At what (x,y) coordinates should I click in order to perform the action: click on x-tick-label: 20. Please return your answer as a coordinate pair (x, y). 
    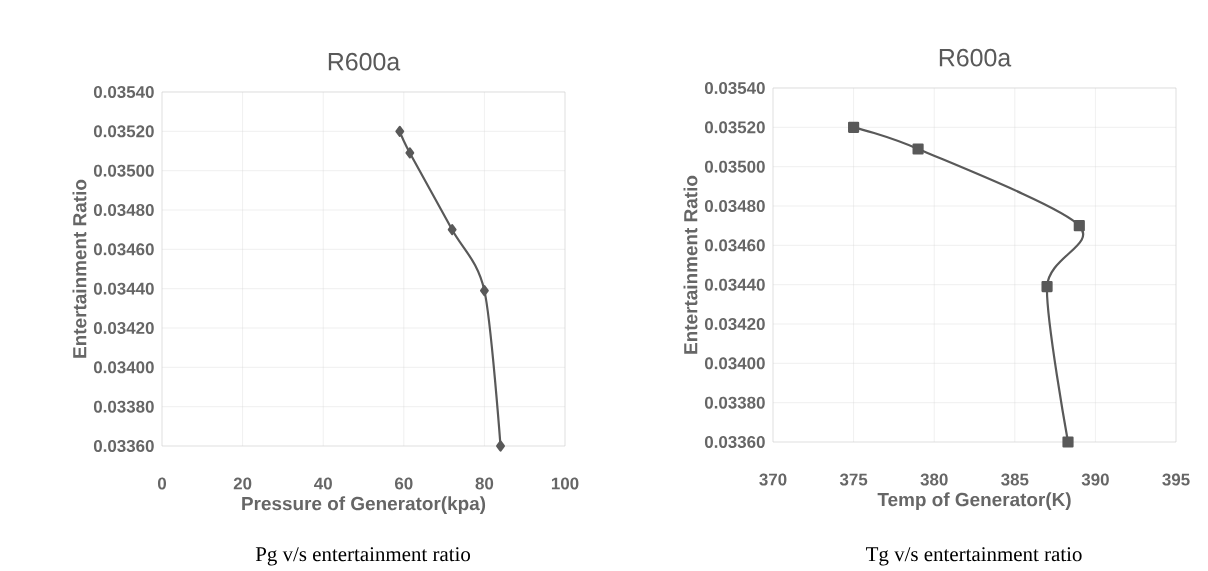
    Looking at the image, I should click on (242, 483).